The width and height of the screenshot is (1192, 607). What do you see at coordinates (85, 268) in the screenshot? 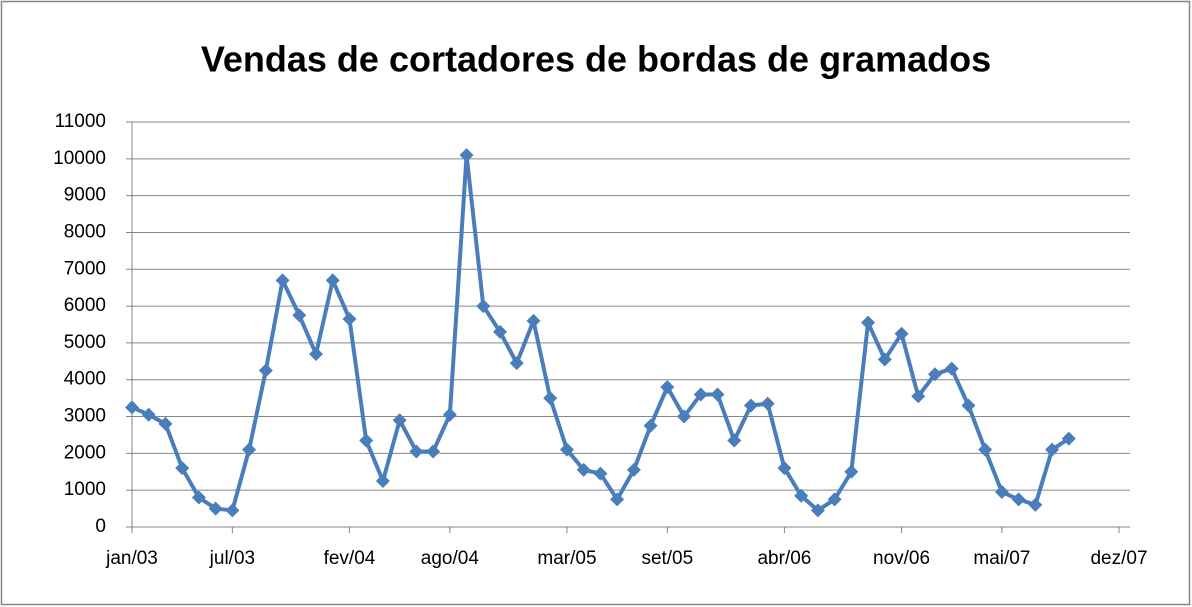
I see `y-tick-label: 7000` at bounding box center [85, 268].